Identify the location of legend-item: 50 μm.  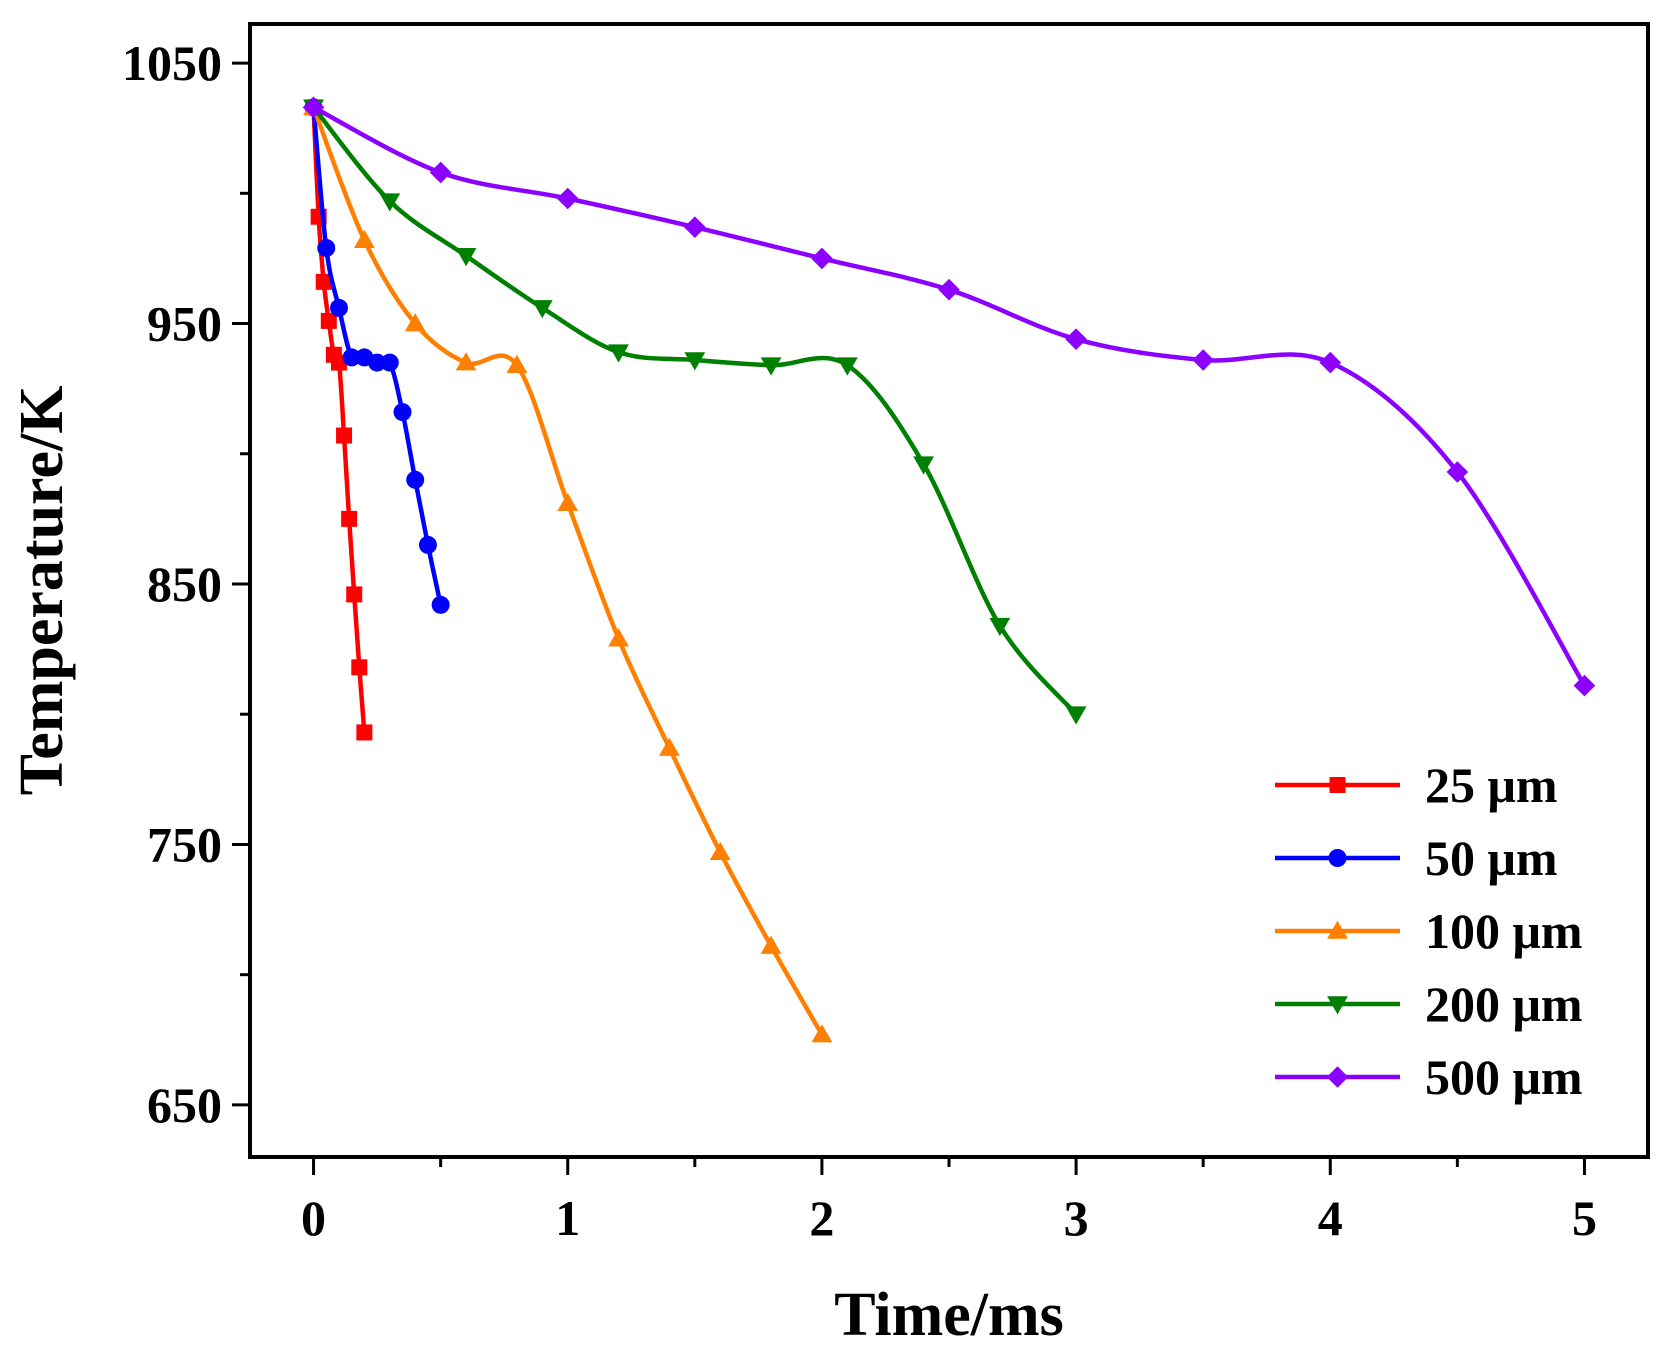
(1416, 858).